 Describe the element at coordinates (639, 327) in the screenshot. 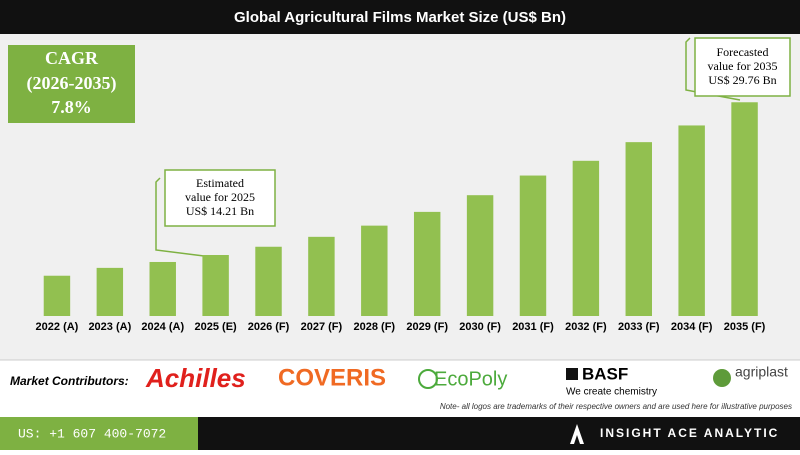

I see `x-tick-label: 2033 (F)` at that location.